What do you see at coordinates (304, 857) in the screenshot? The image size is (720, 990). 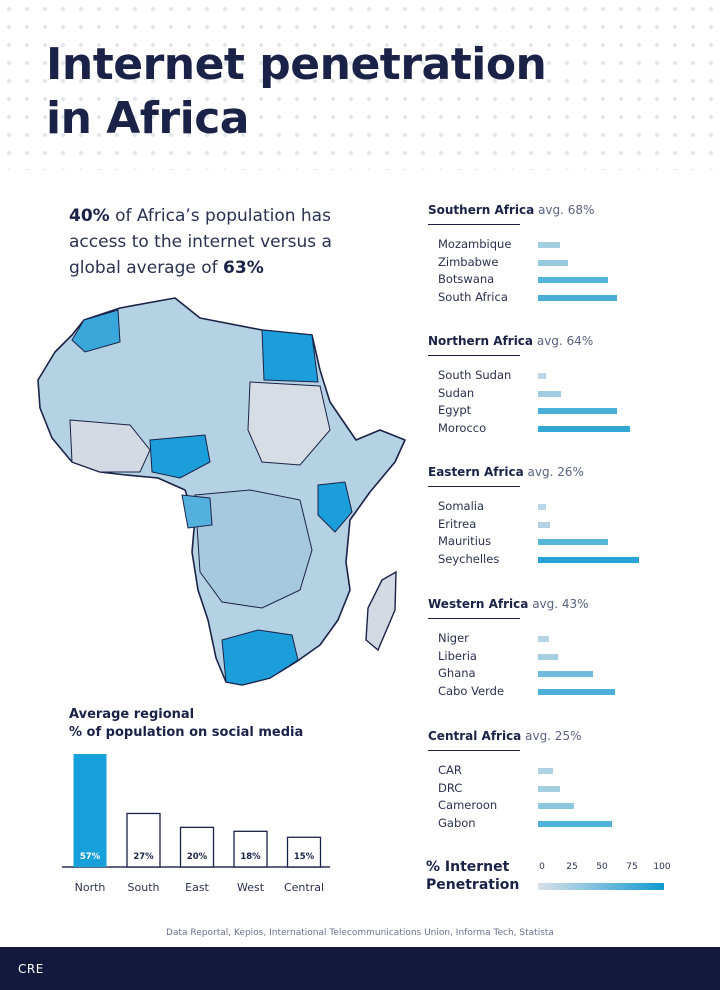 I see `social-bar-value-label: 15%` at bounding box center [304, 857].